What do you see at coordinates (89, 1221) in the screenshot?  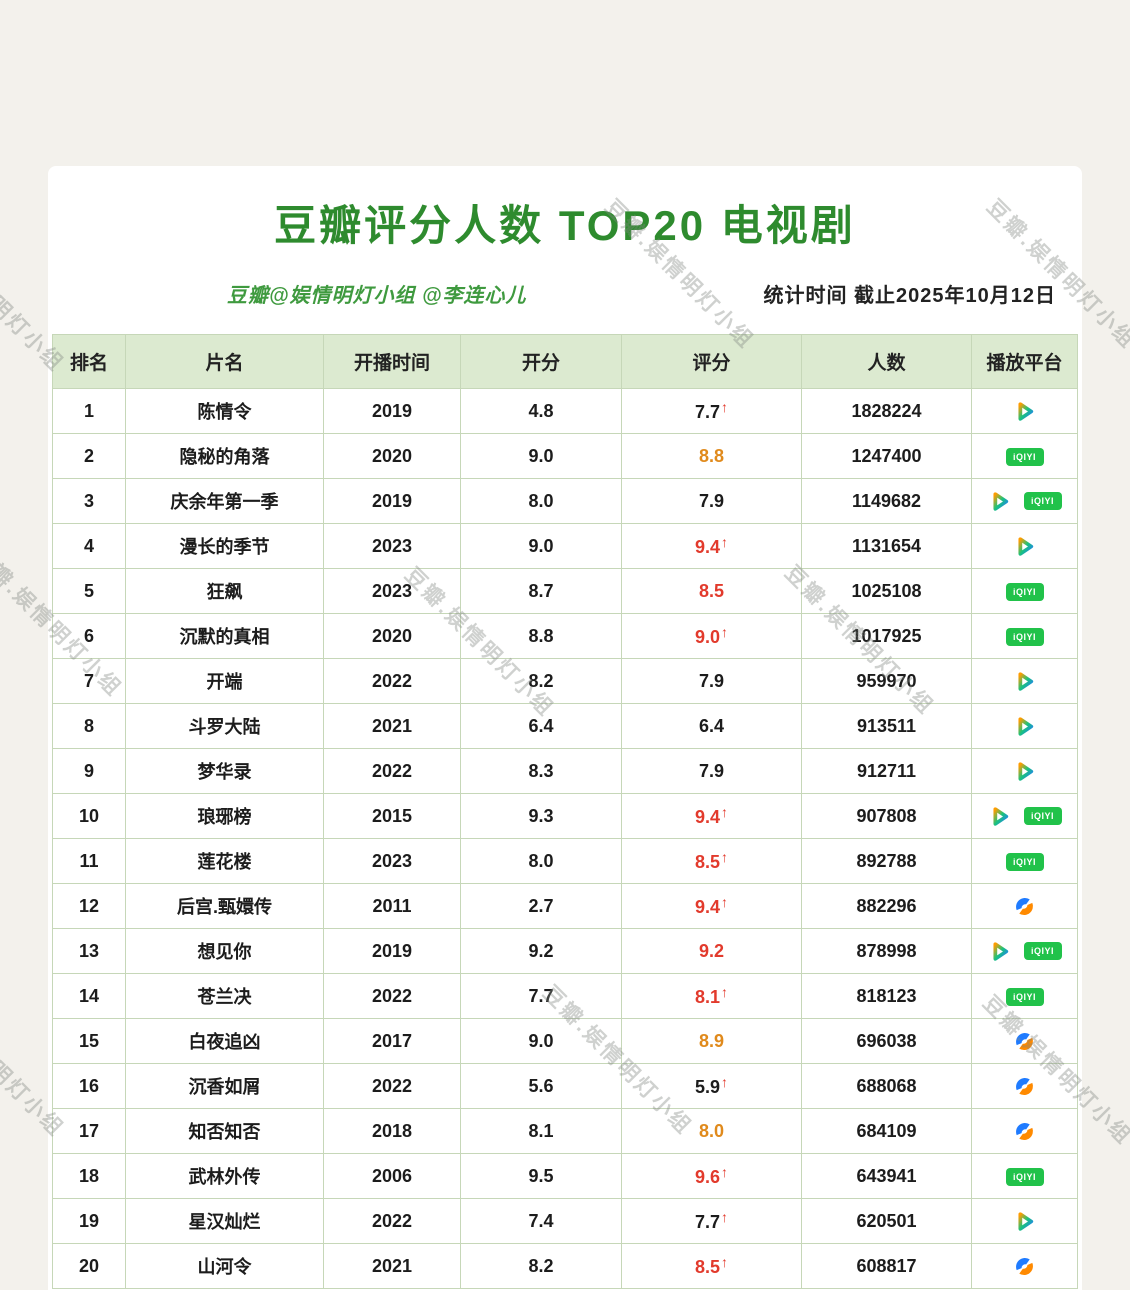 I see `rank-cell: 19` at bounding box center [89, 1221].